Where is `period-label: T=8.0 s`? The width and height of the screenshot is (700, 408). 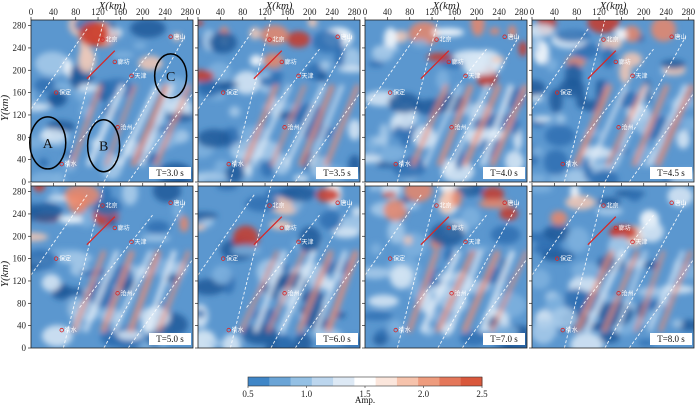 period-label: T=8.0 s is located at coordinates (671, 339).